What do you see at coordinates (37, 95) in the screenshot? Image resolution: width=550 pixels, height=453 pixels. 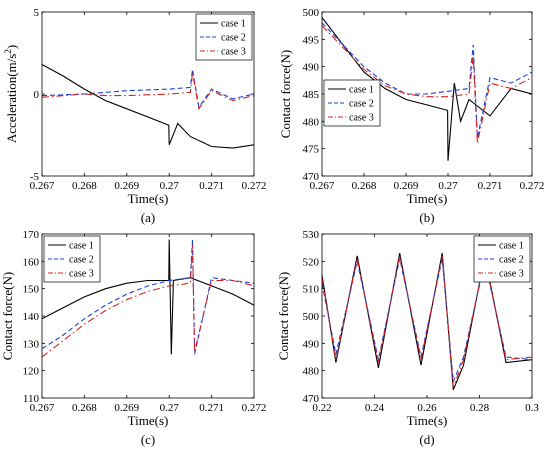 I see `y-tick-label: 0` at bounding box center [37, 95].